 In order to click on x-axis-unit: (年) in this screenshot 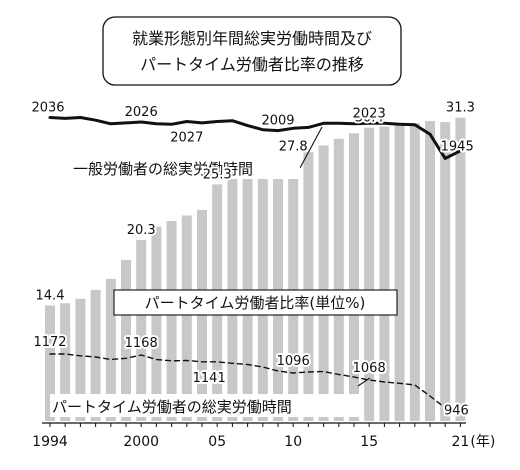, I will do `click(482, 442)`.